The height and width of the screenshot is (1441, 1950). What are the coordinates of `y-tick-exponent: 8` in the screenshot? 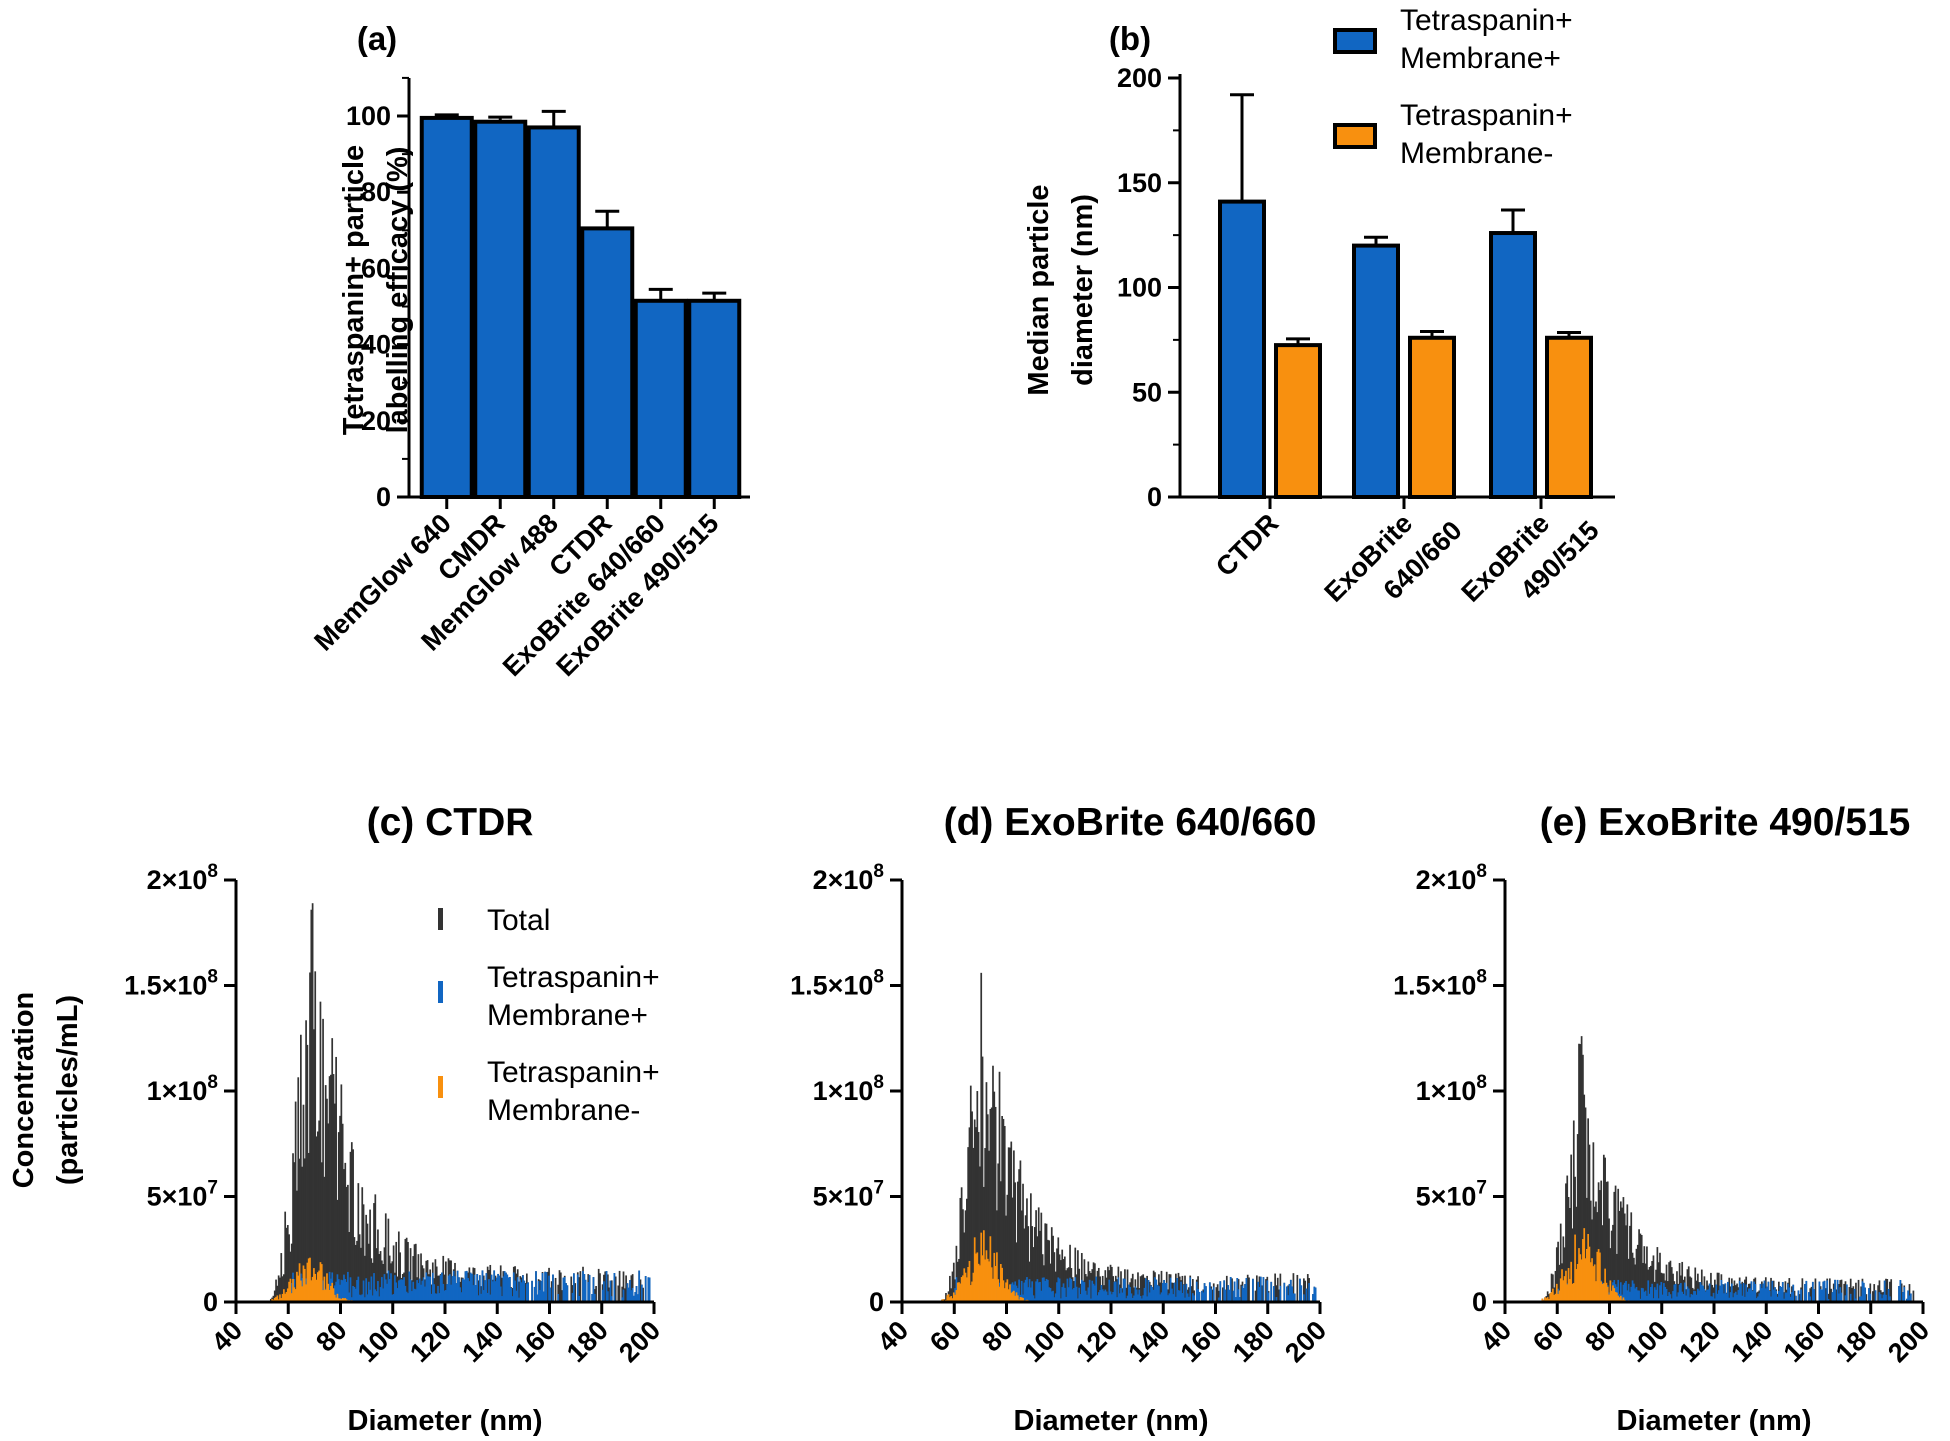 It's located at (878, 1082).